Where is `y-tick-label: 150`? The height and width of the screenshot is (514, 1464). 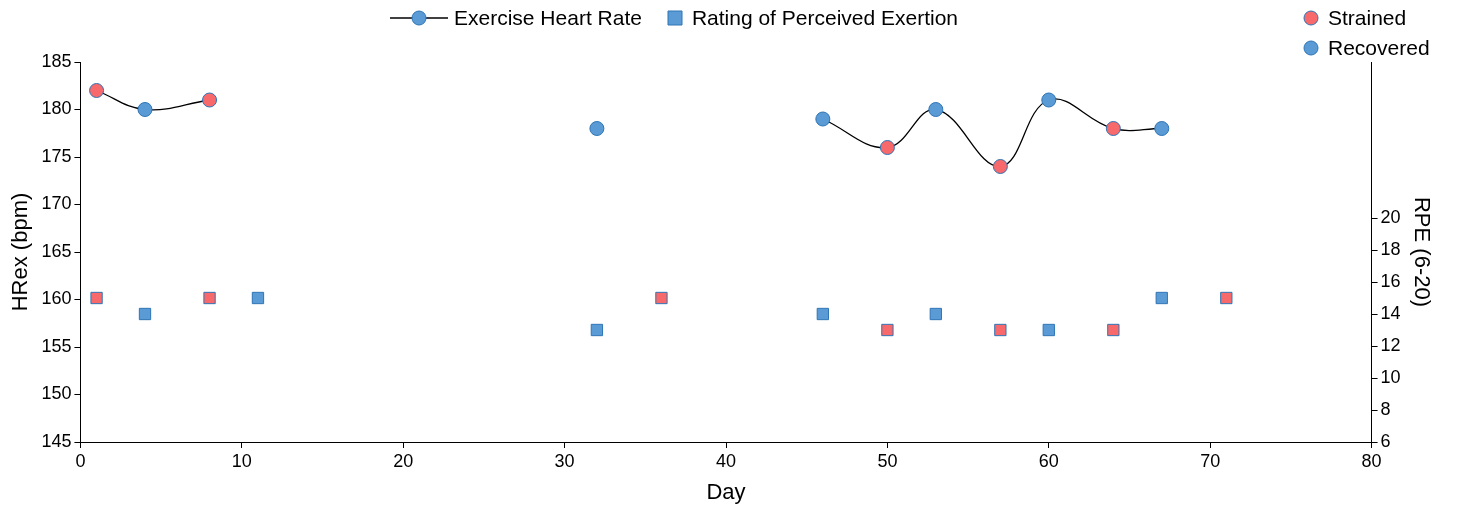
y-tick-label: 150 is located at coordinates (56, 393).